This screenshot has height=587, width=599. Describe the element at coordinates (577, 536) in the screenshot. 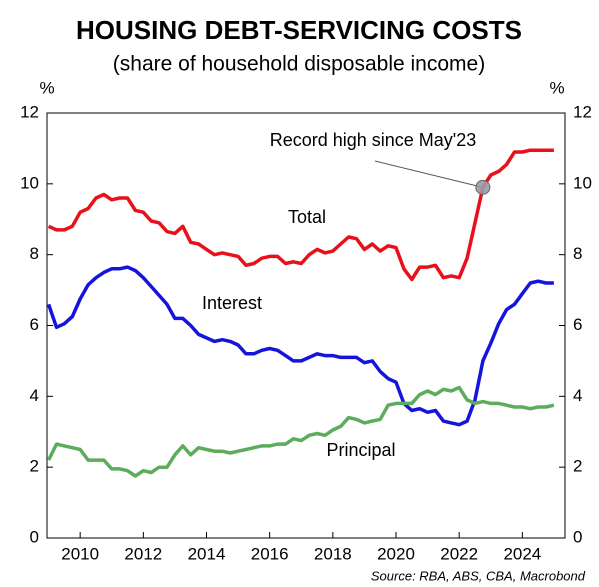

I see `y2-tick-label: 0` at that location.